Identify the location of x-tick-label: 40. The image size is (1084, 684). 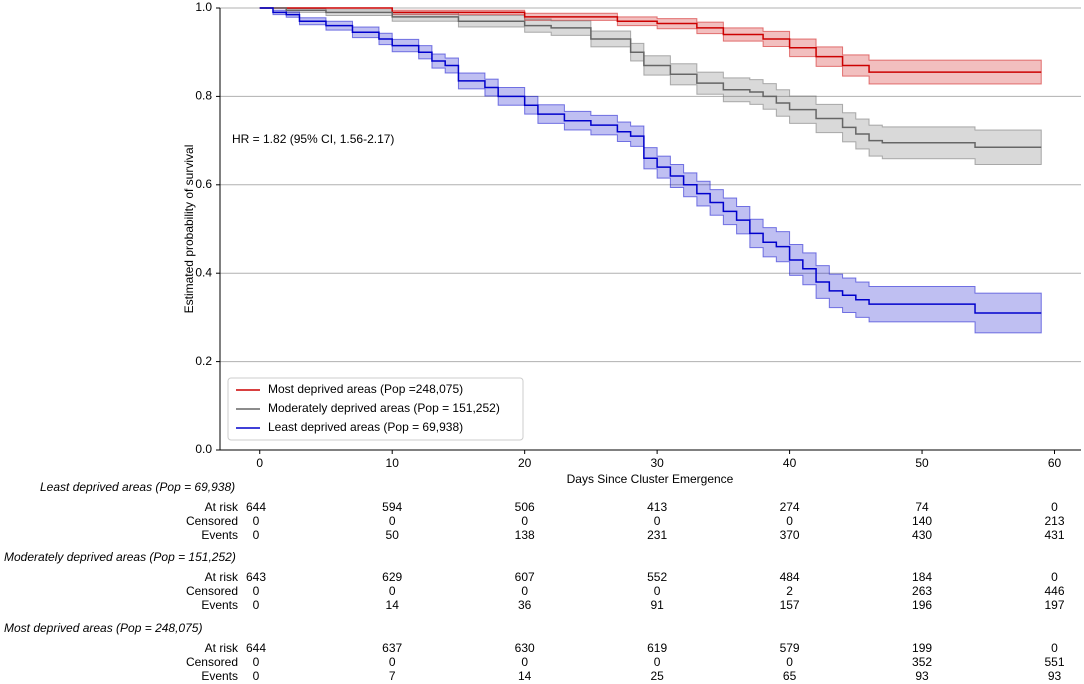
(790, 463).